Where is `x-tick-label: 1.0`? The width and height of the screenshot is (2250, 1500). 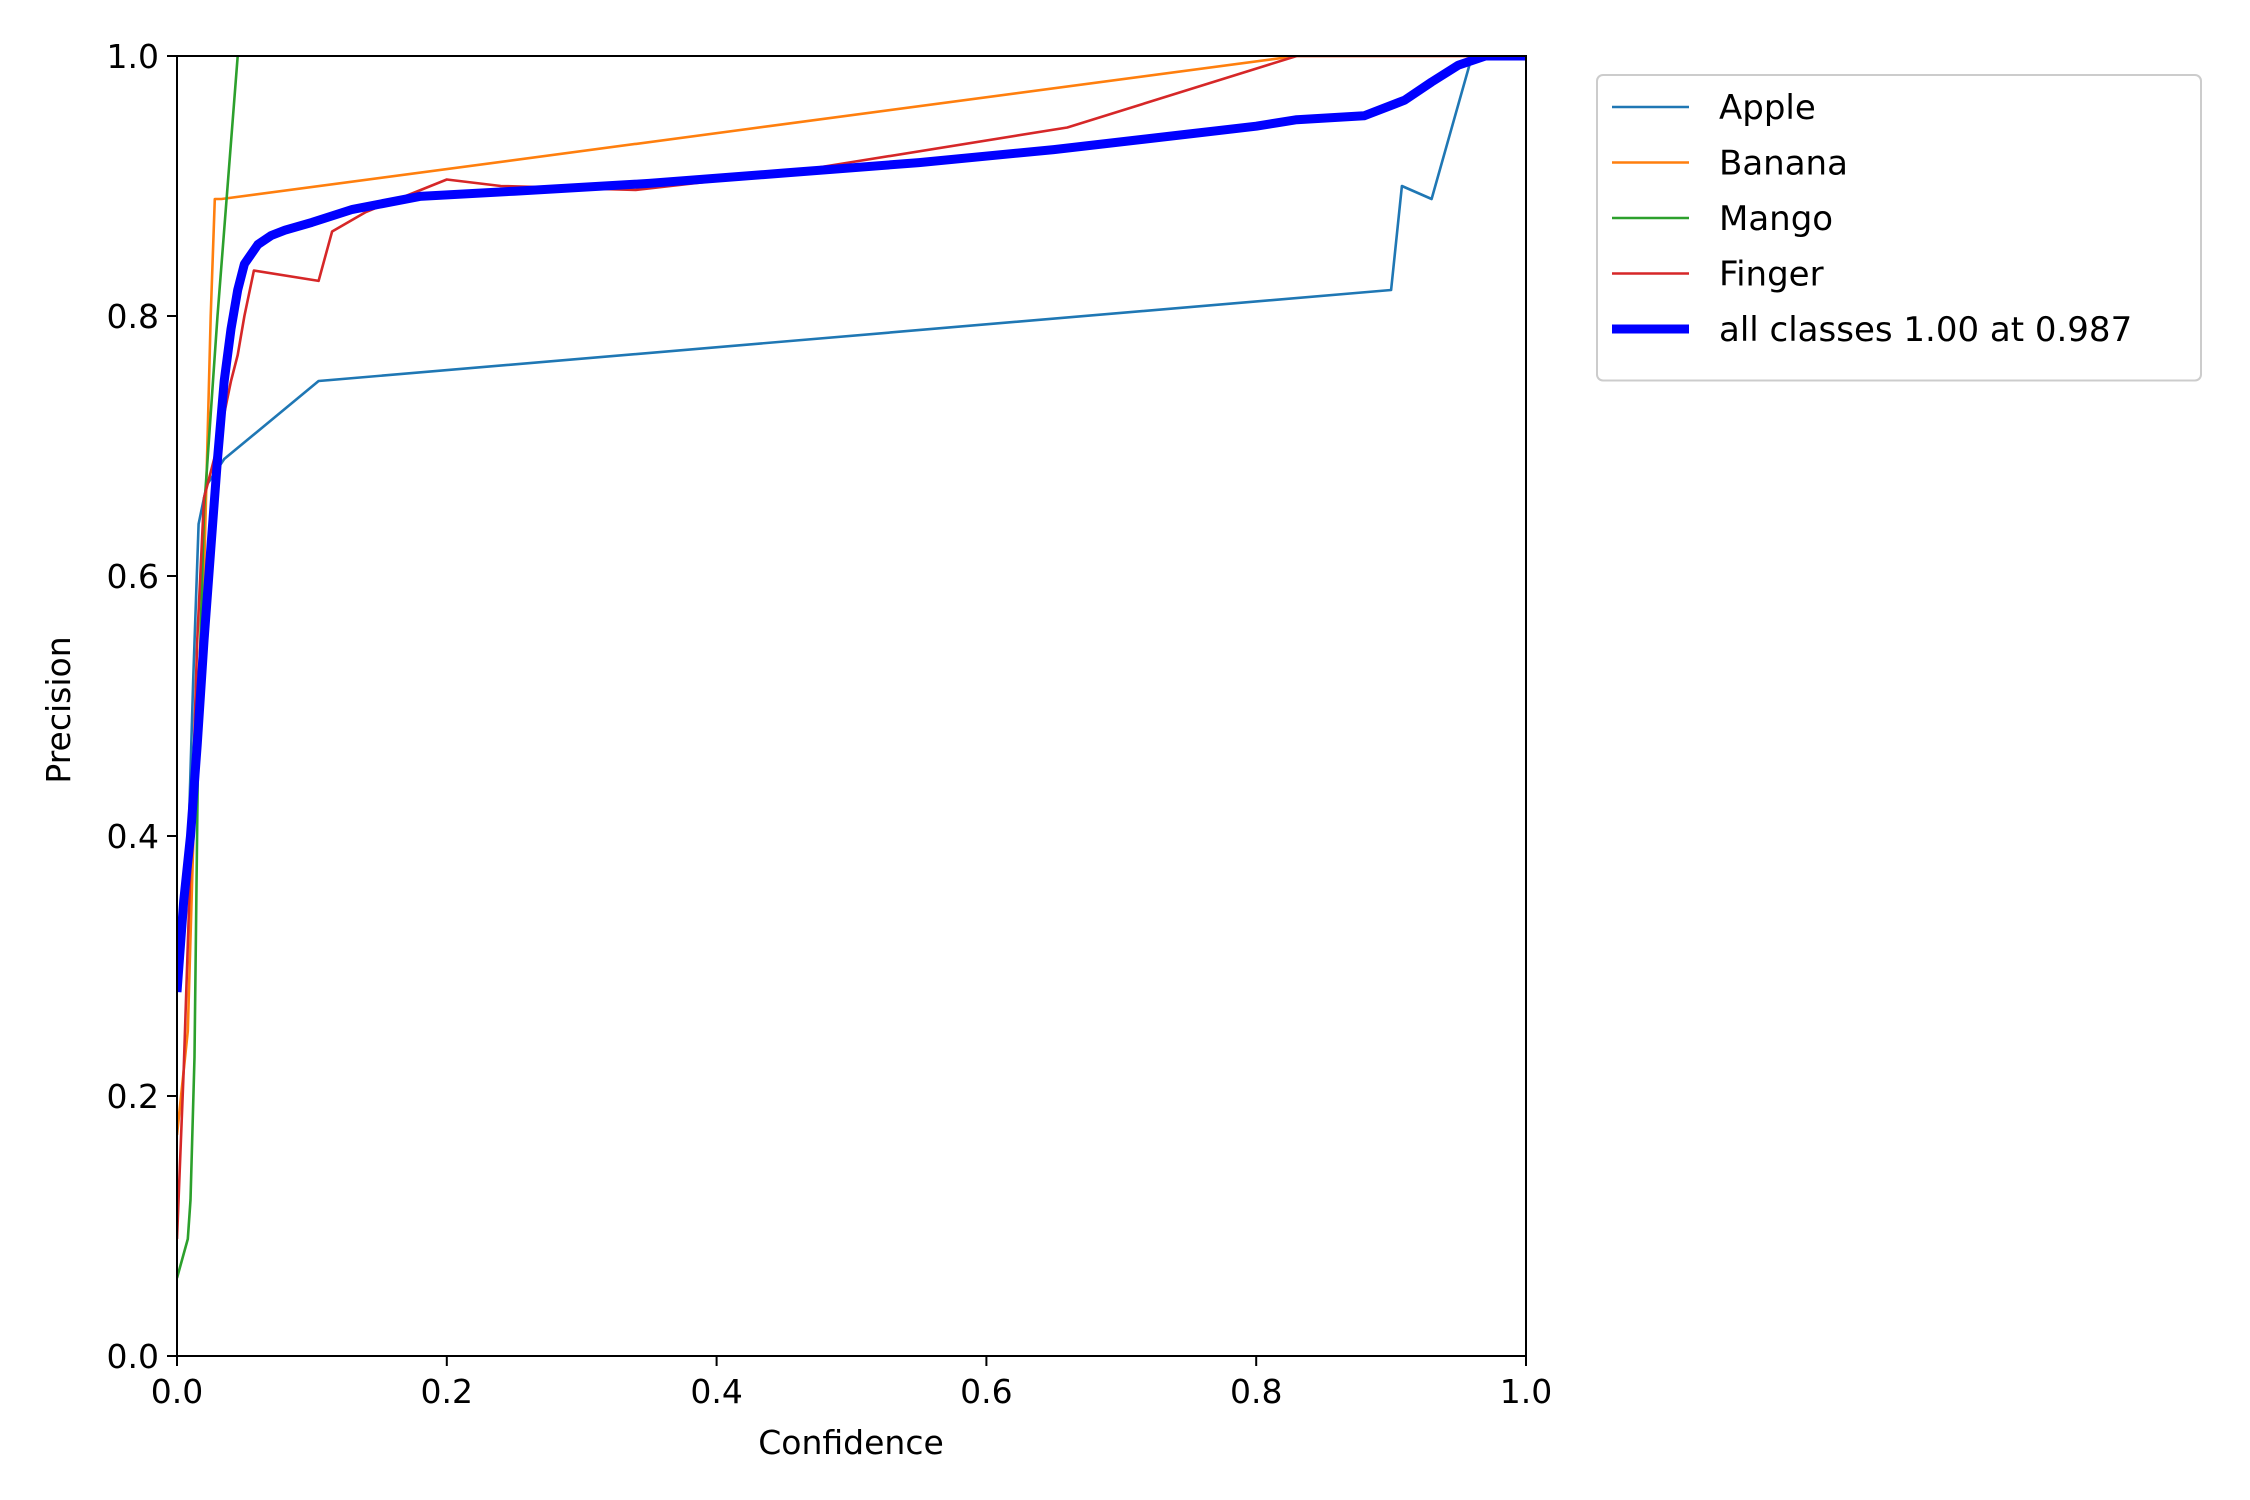 x-tick-label: 1.0 is located at coordinates (1526, 1391).